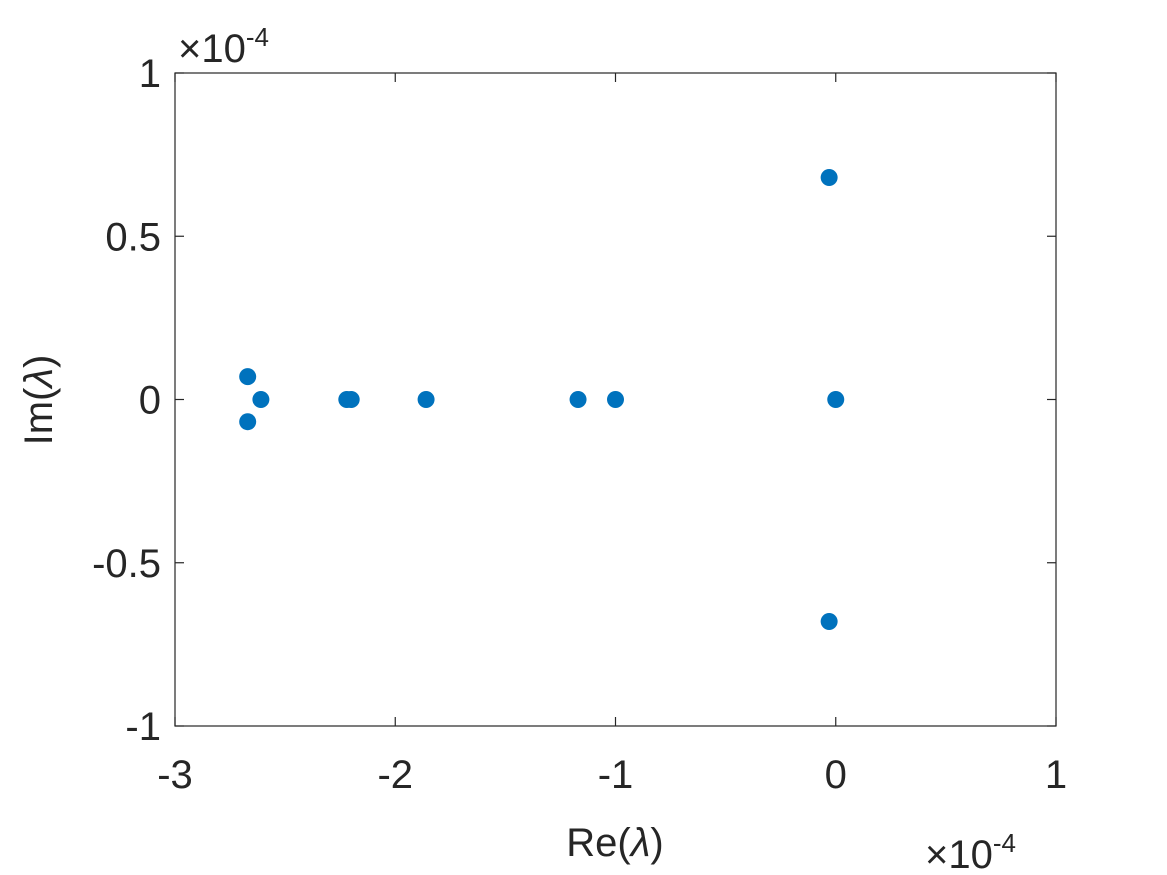 This screenshot has height=875, width=1167. What do you see at coordinates (598, 843) in the screenshot?
I see `x-axis-label-prefix: Re(` at bounding box center [598, 843].